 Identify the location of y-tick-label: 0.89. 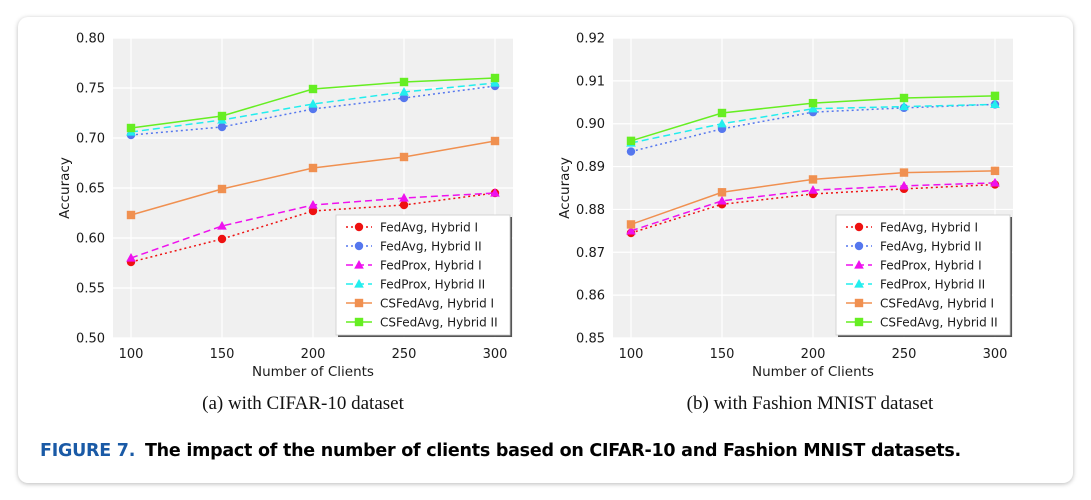
(590, 167).